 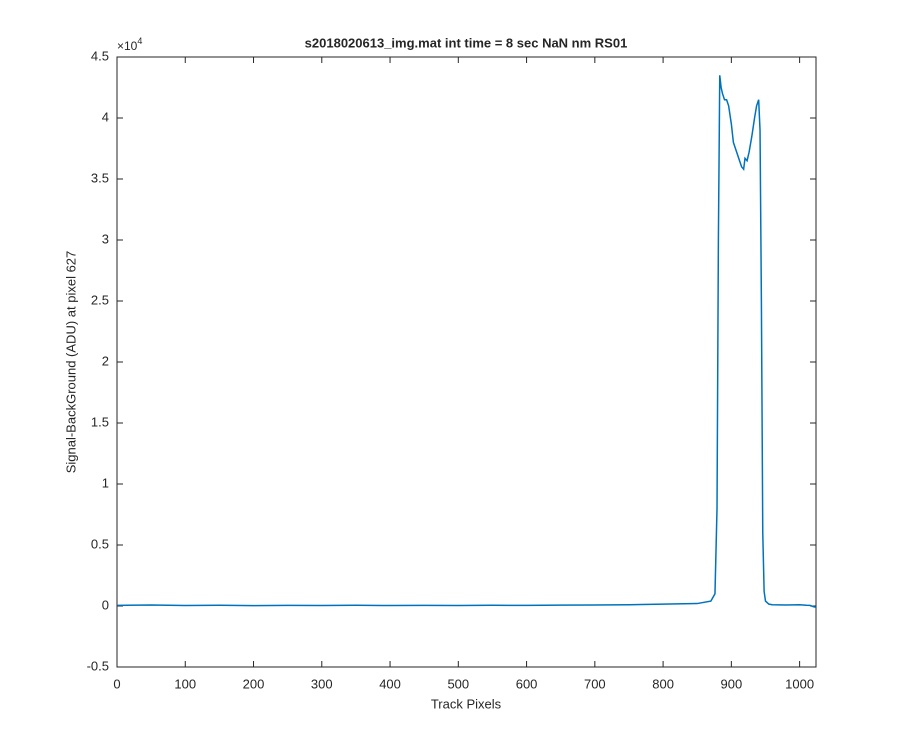 What do you see at coordinates (100, 299) in the screenshot?
I see `y-tick-label: 2.5` at bounding box center [100, 299].